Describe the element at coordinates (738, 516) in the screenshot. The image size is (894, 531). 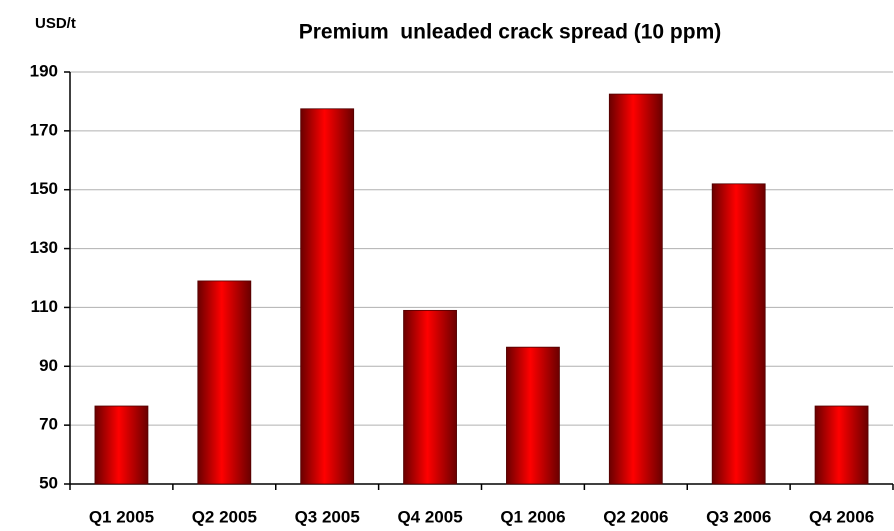
I see `x-tick-label: Q3 2006` at that location.